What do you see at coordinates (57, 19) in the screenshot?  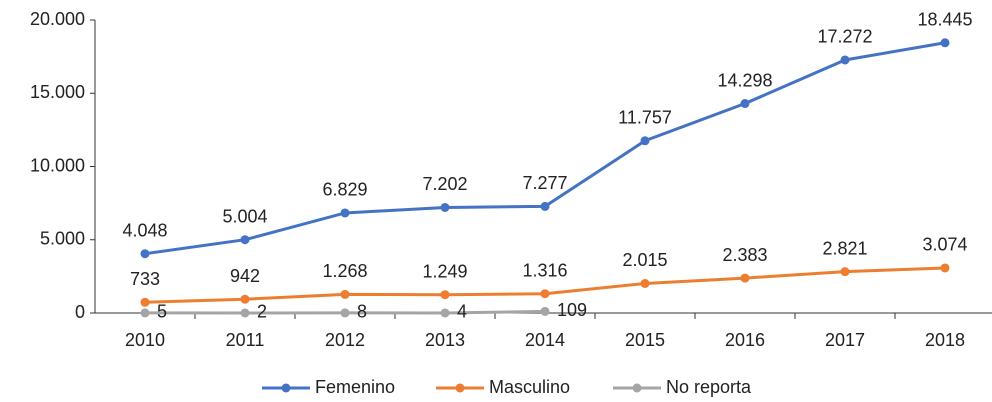 I see `y-tick-label: 20.000` at bounding box center [57, 19].